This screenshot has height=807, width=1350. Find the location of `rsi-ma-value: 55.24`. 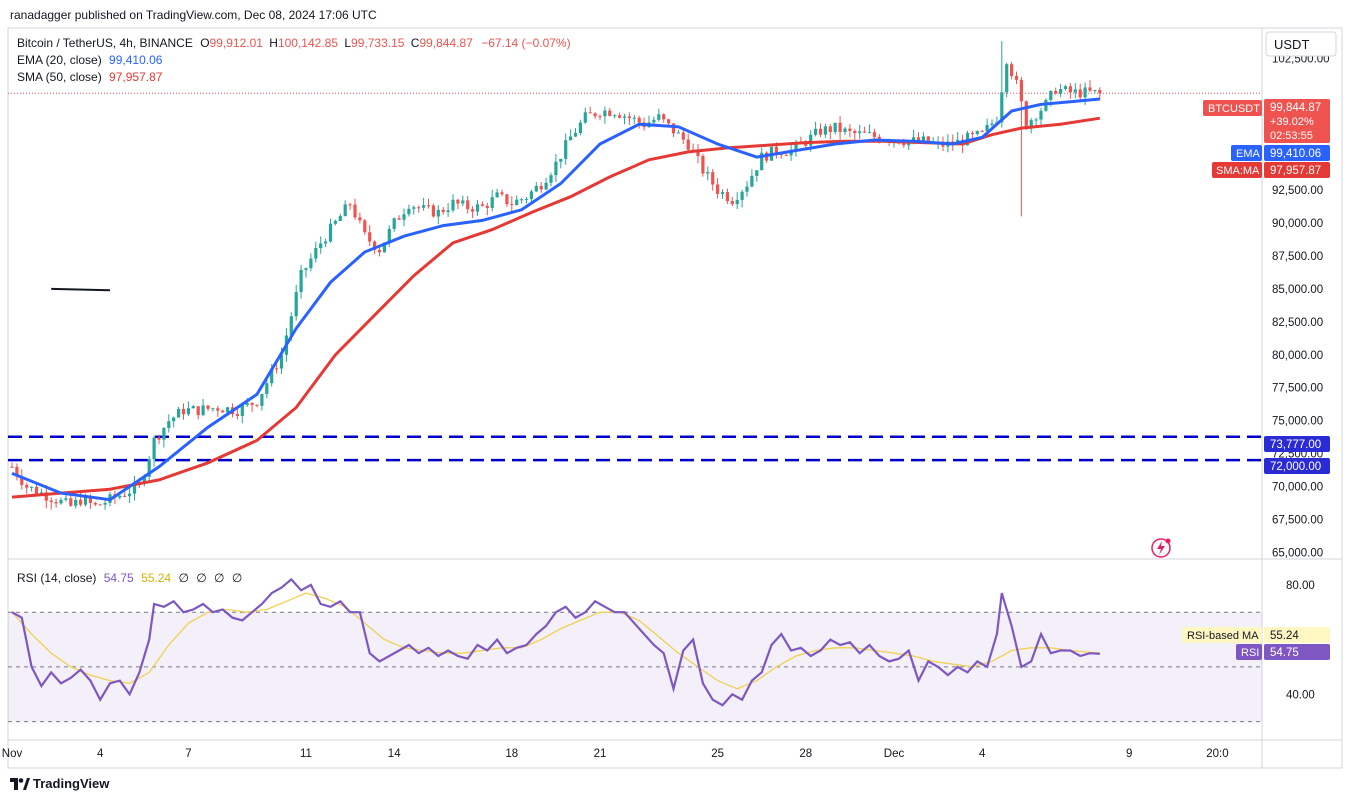

rsi-ma-value: 55.24 is located at coordinates (1284, 636).